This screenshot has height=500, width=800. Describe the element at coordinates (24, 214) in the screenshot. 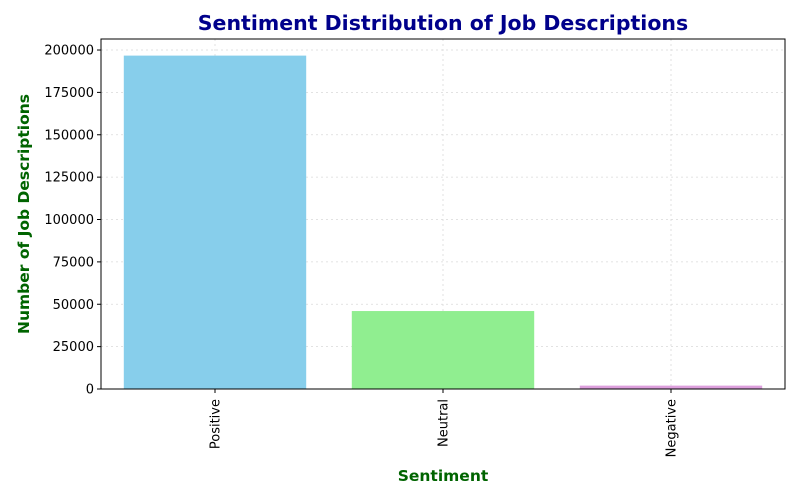

I see `y-axis-label: Number of Job Descriptions` at that location.